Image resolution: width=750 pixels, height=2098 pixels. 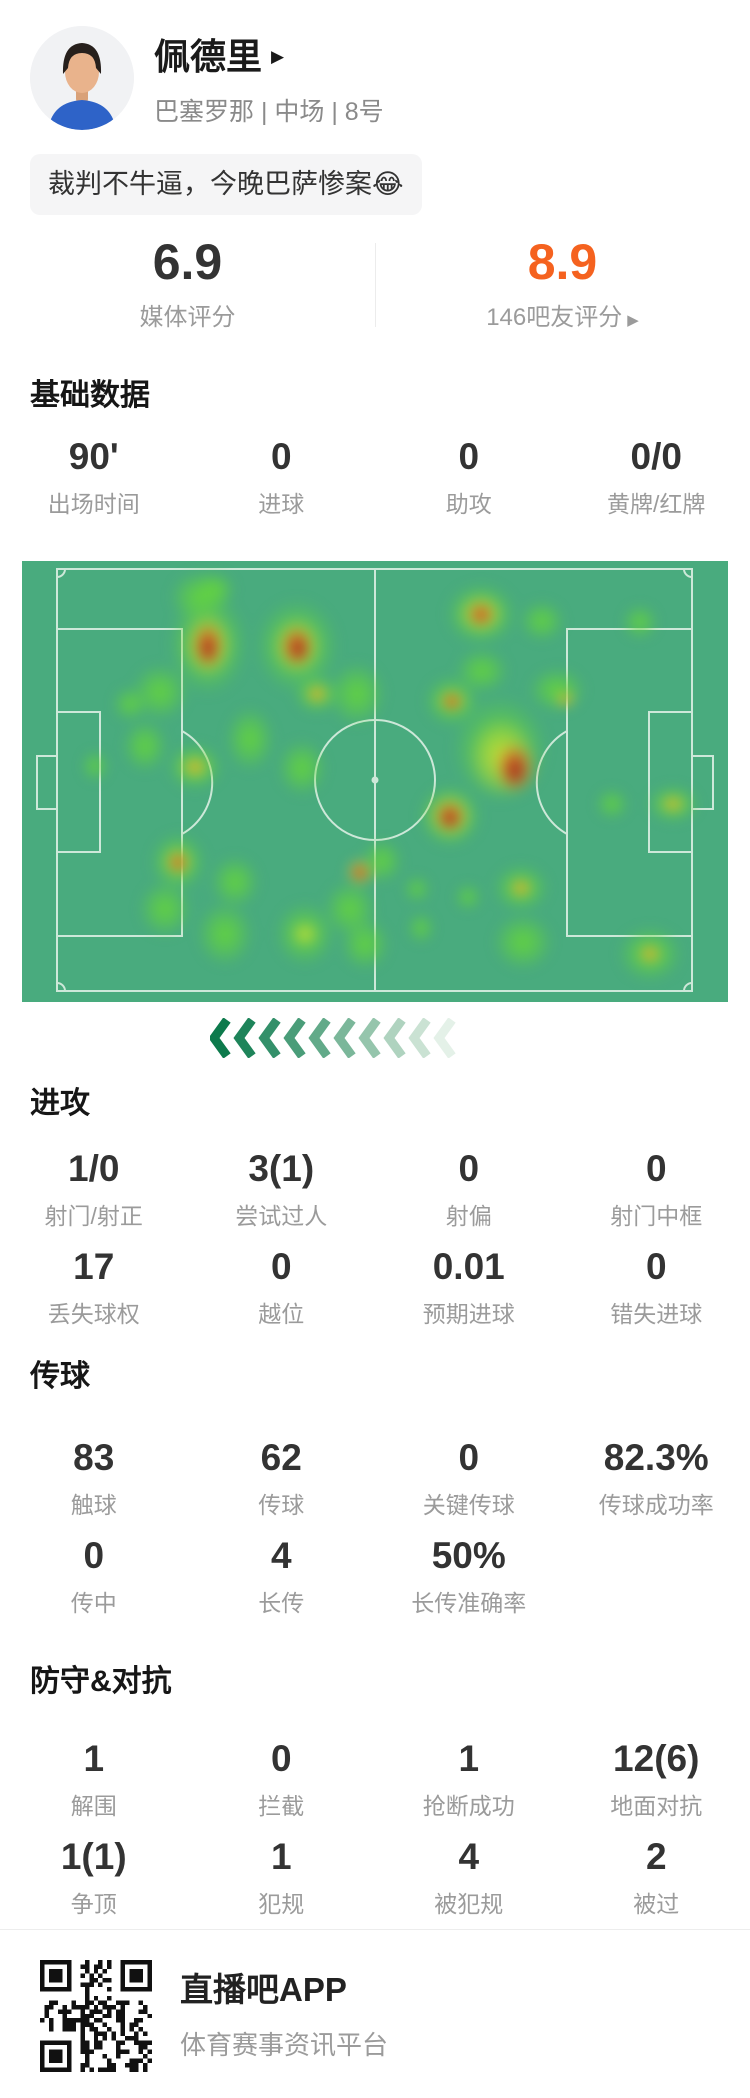 I want to click on app-tagline: 体育赛事资讯平台, so click(x=284, y=2043).